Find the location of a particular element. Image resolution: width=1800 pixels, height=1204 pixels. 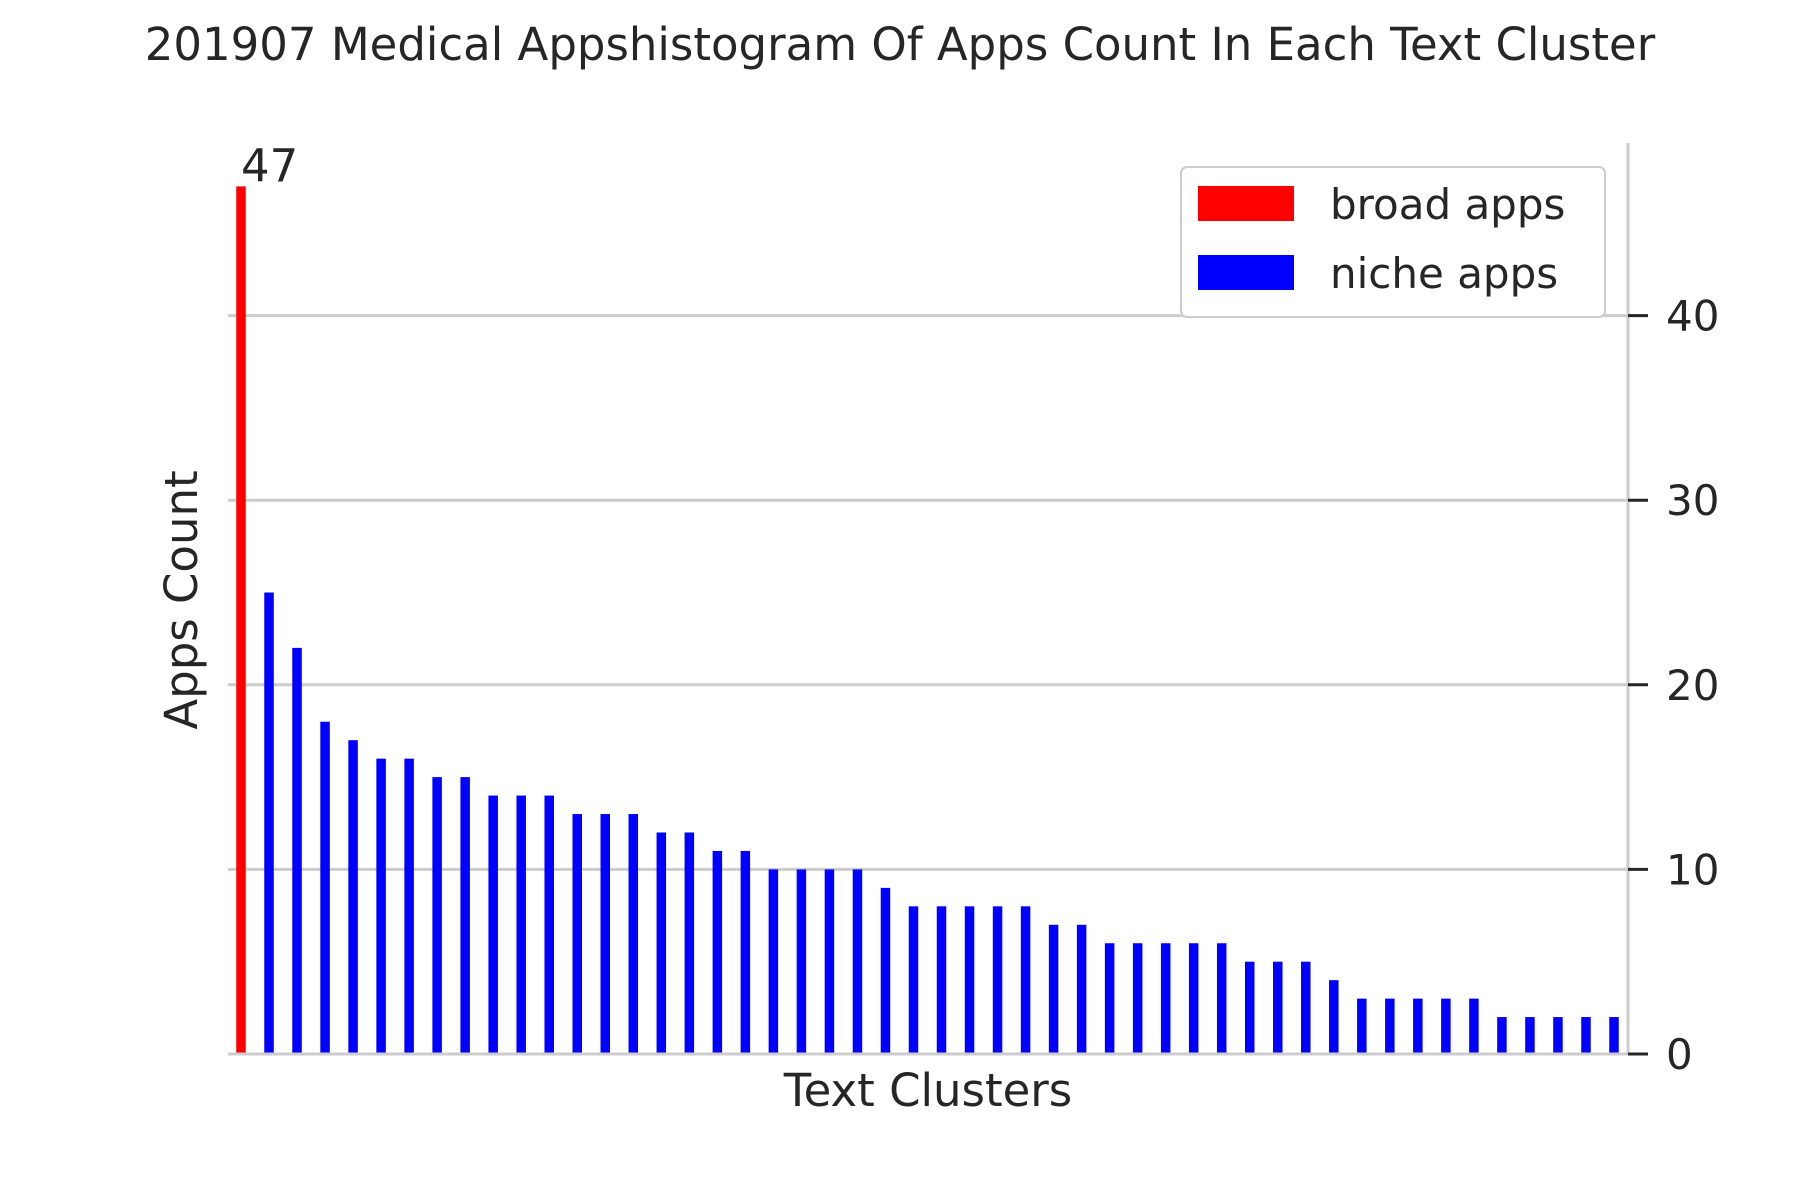

data-label-0: 47 is located at coordinates (269, 165).